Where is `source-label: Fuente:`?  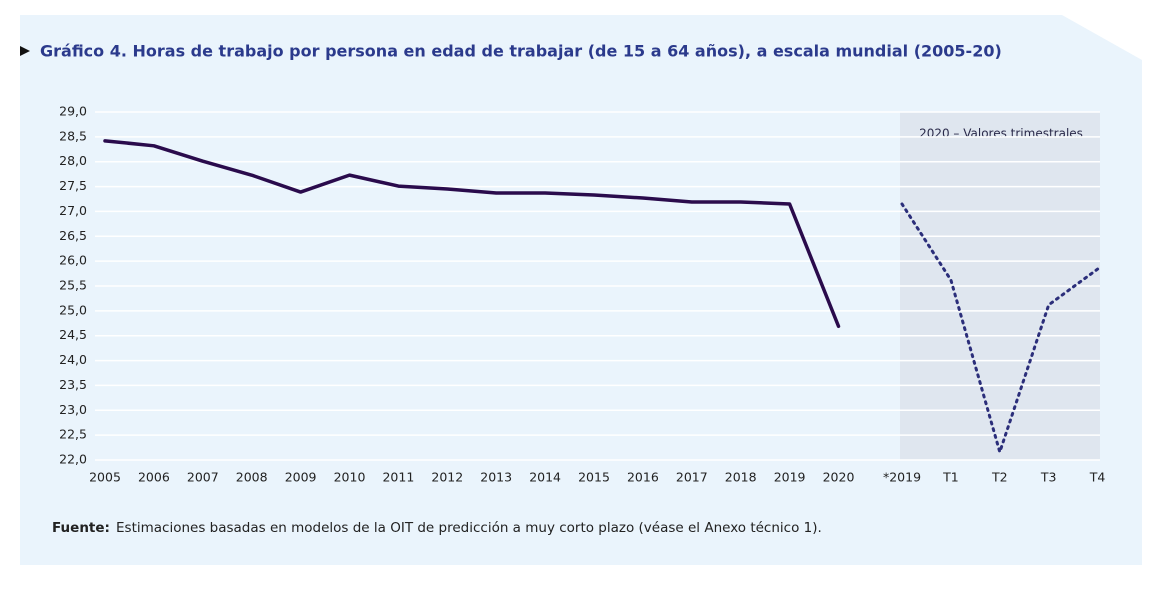 source-label: Fuente: is located at coordinates (81, 528).